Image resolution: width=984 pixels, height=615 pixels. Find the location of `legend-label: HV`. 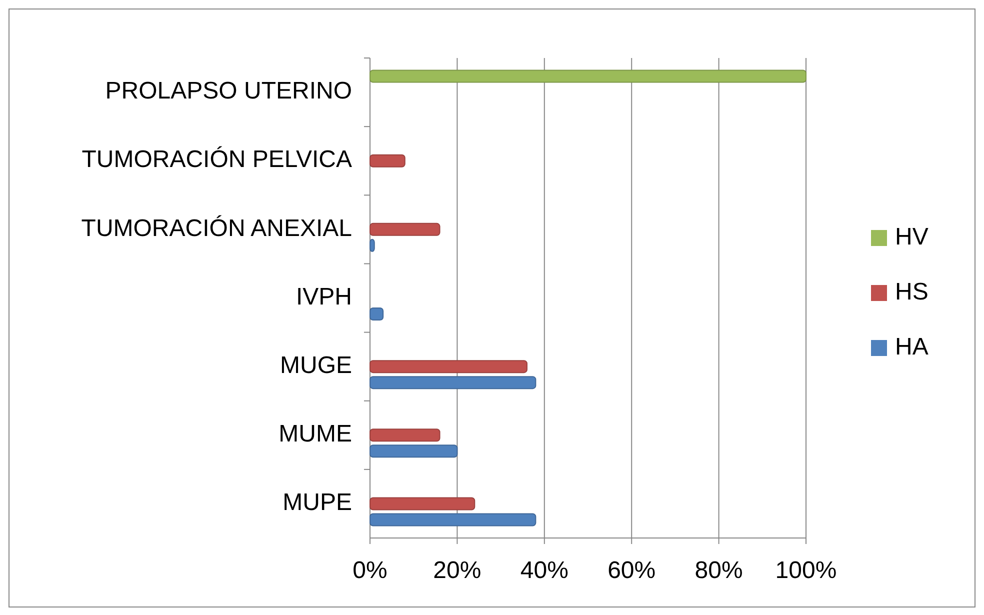

legend-label: HV is located at coordinates (911, 236).